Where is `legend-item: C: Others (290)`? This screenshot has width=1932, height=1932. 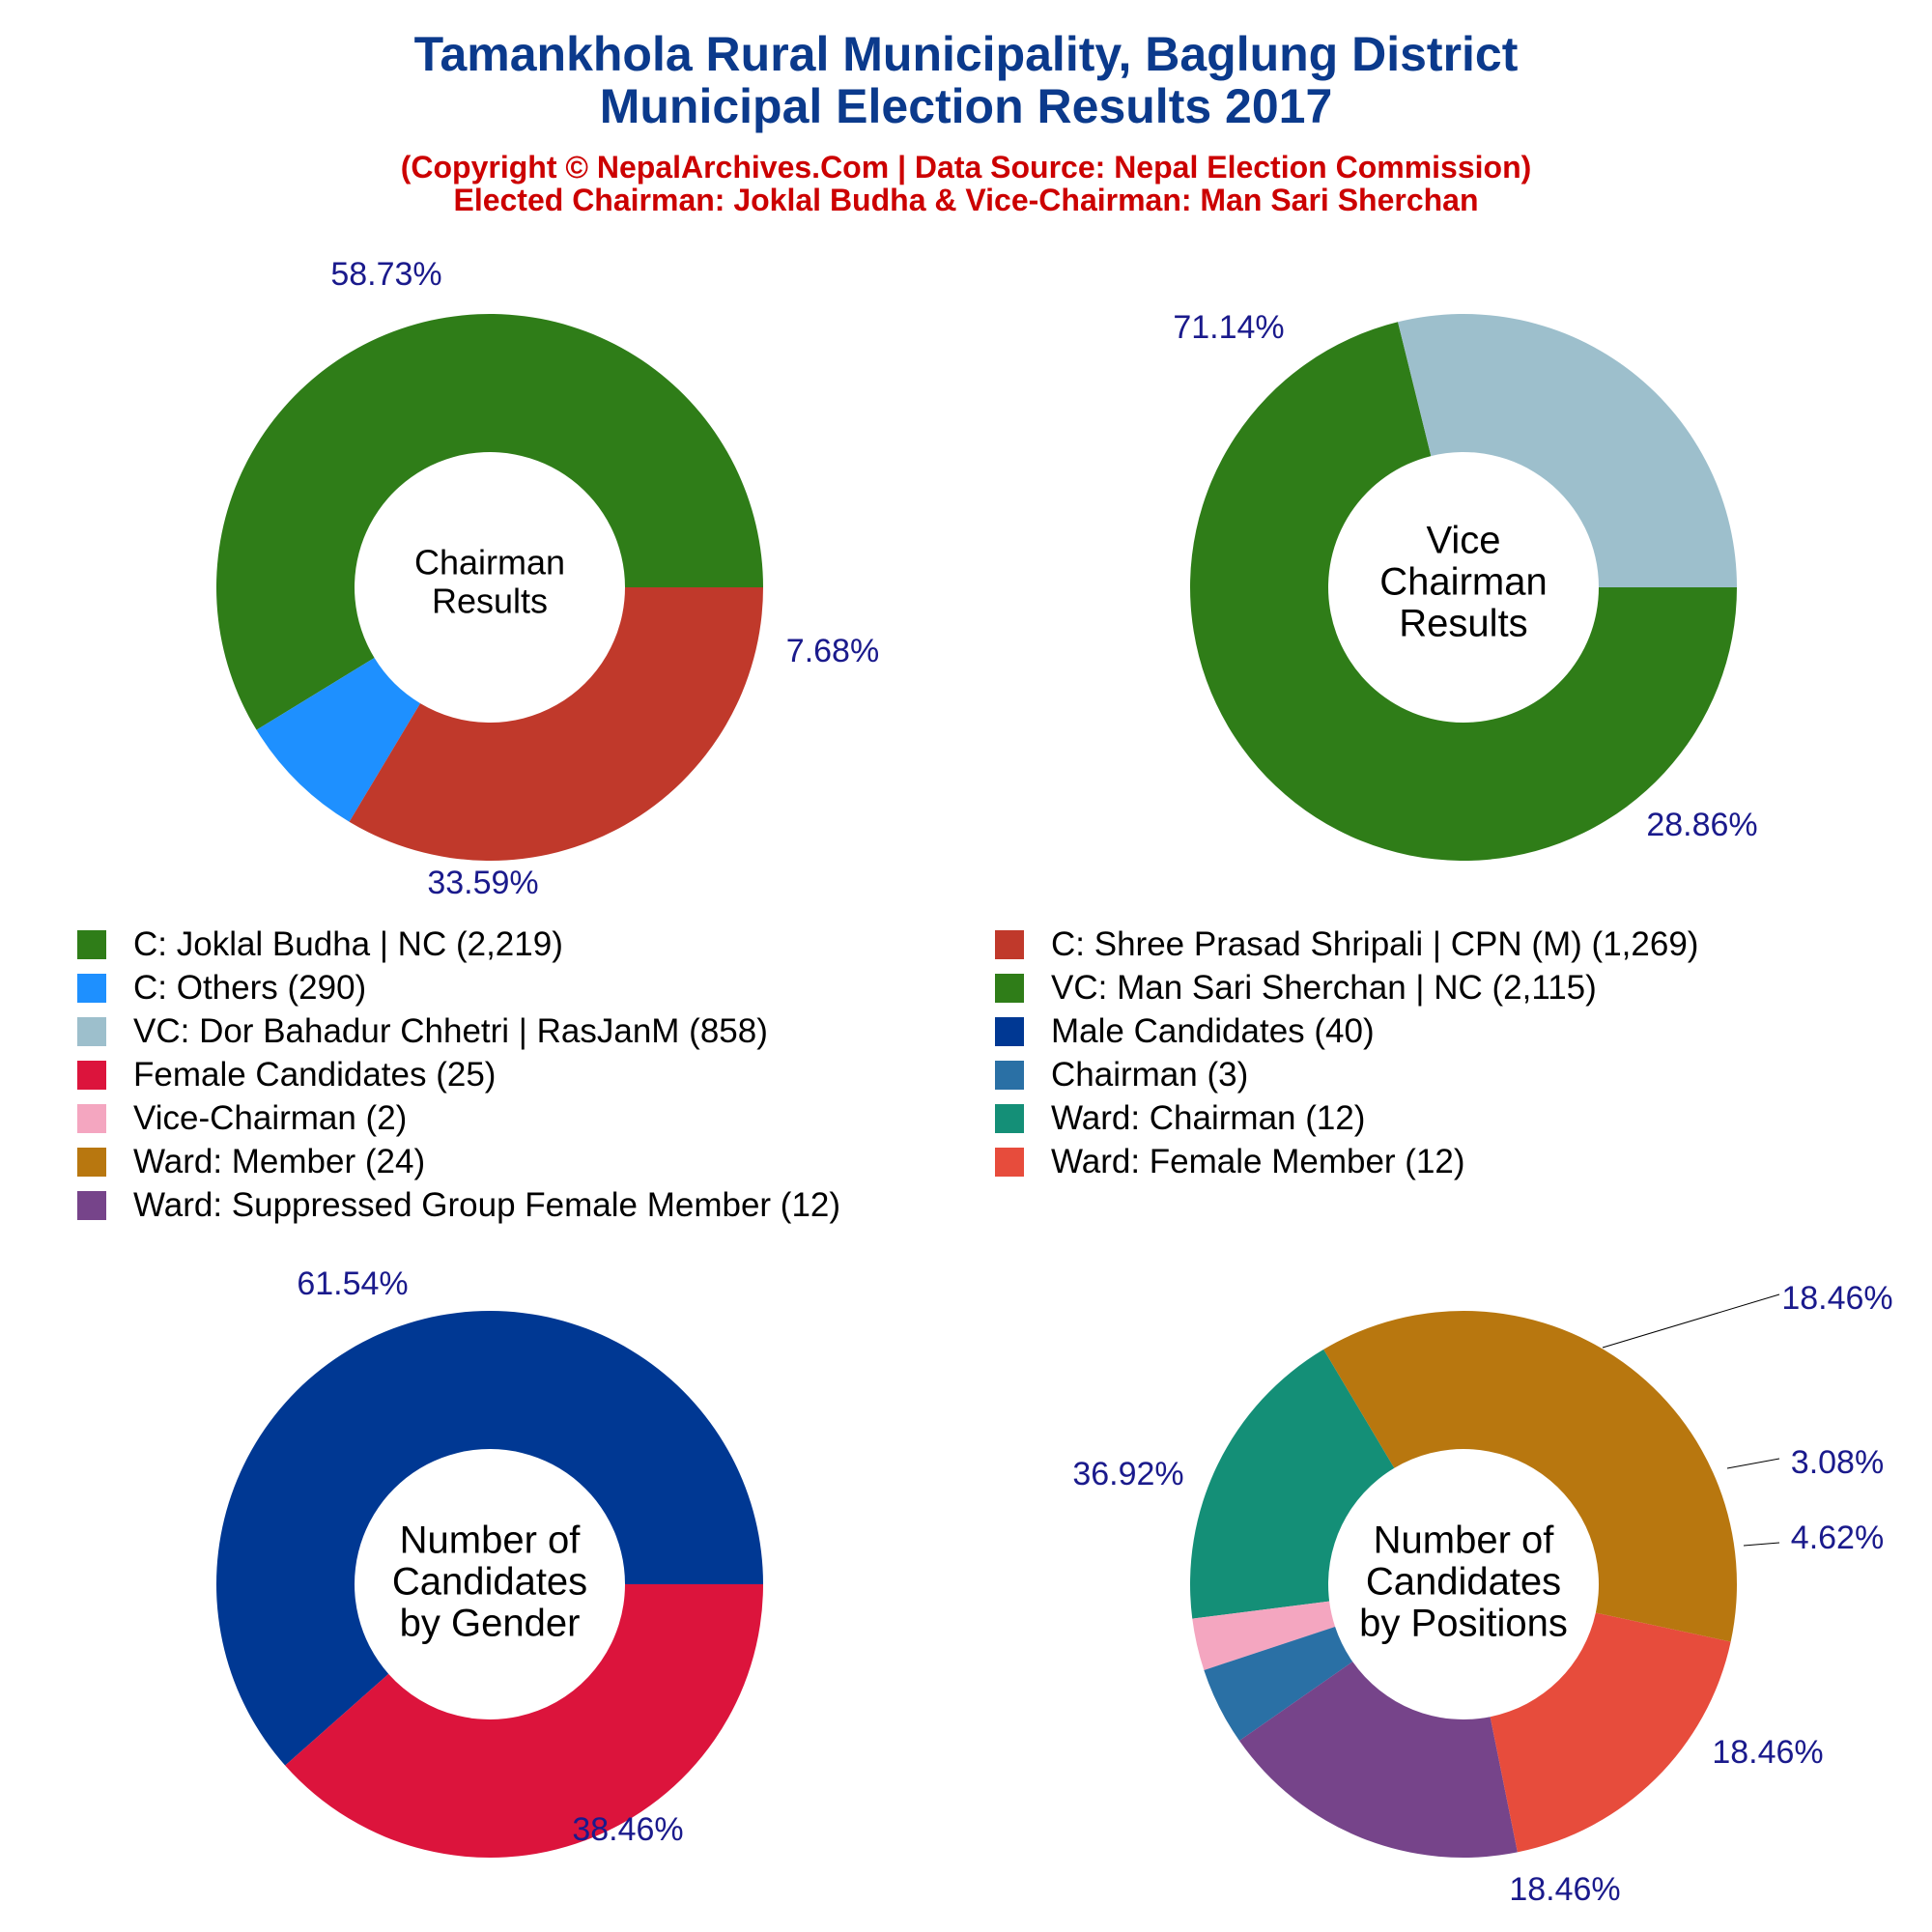 legend-item: C: Others (290) is located at coordinates (221, 988).